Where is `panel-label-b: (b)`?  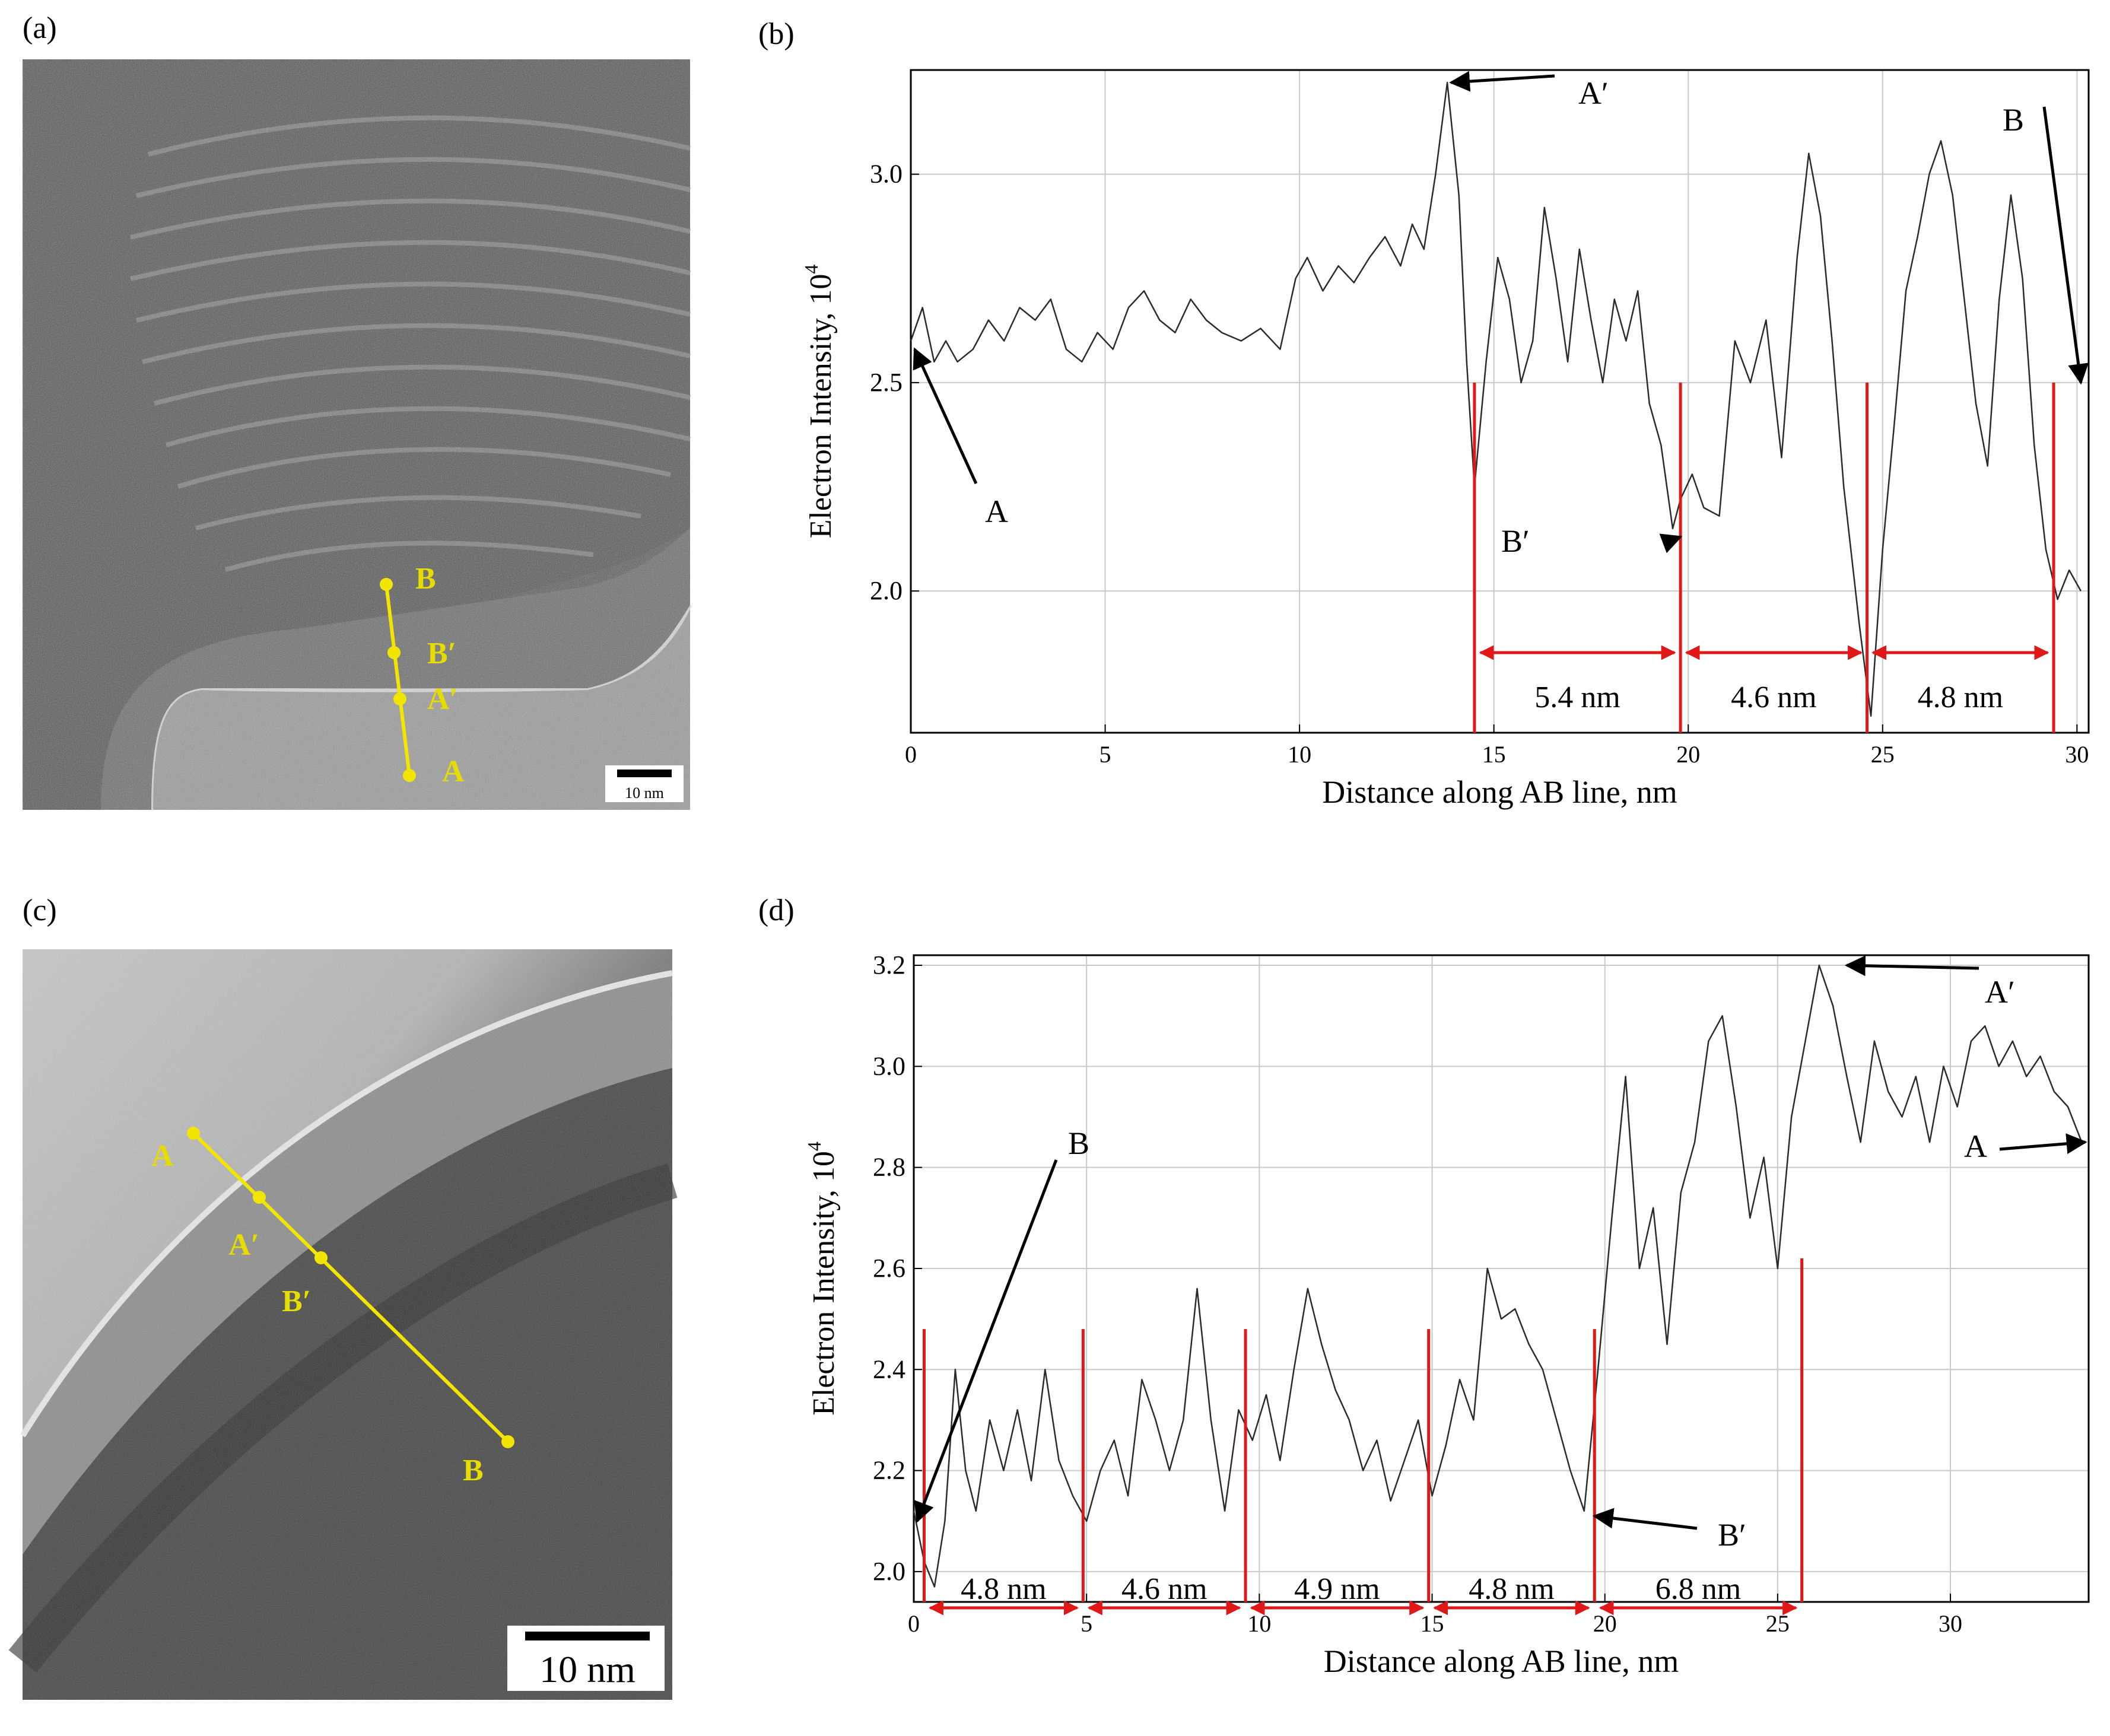 panel-label-b: (b) is located at coordinates (776, 34).